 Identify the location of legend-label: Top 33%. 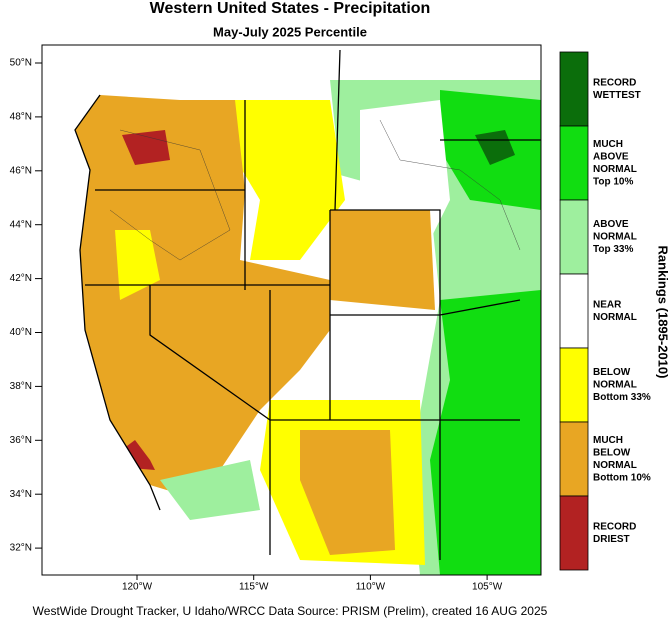
(613, 249).